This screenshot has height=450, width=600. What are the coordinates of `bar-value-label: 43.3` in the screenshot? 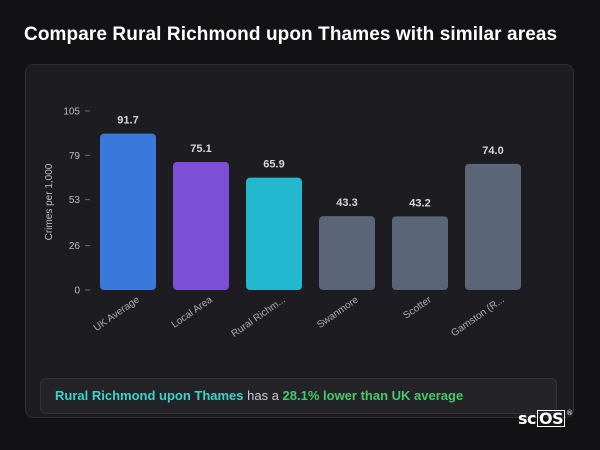 It's located at (346, 203).